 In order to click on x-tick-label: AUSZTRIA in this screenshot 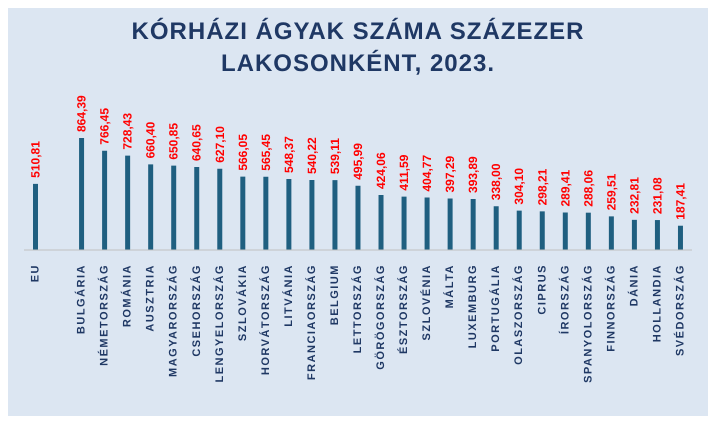, I will do `click(150, 298)`.